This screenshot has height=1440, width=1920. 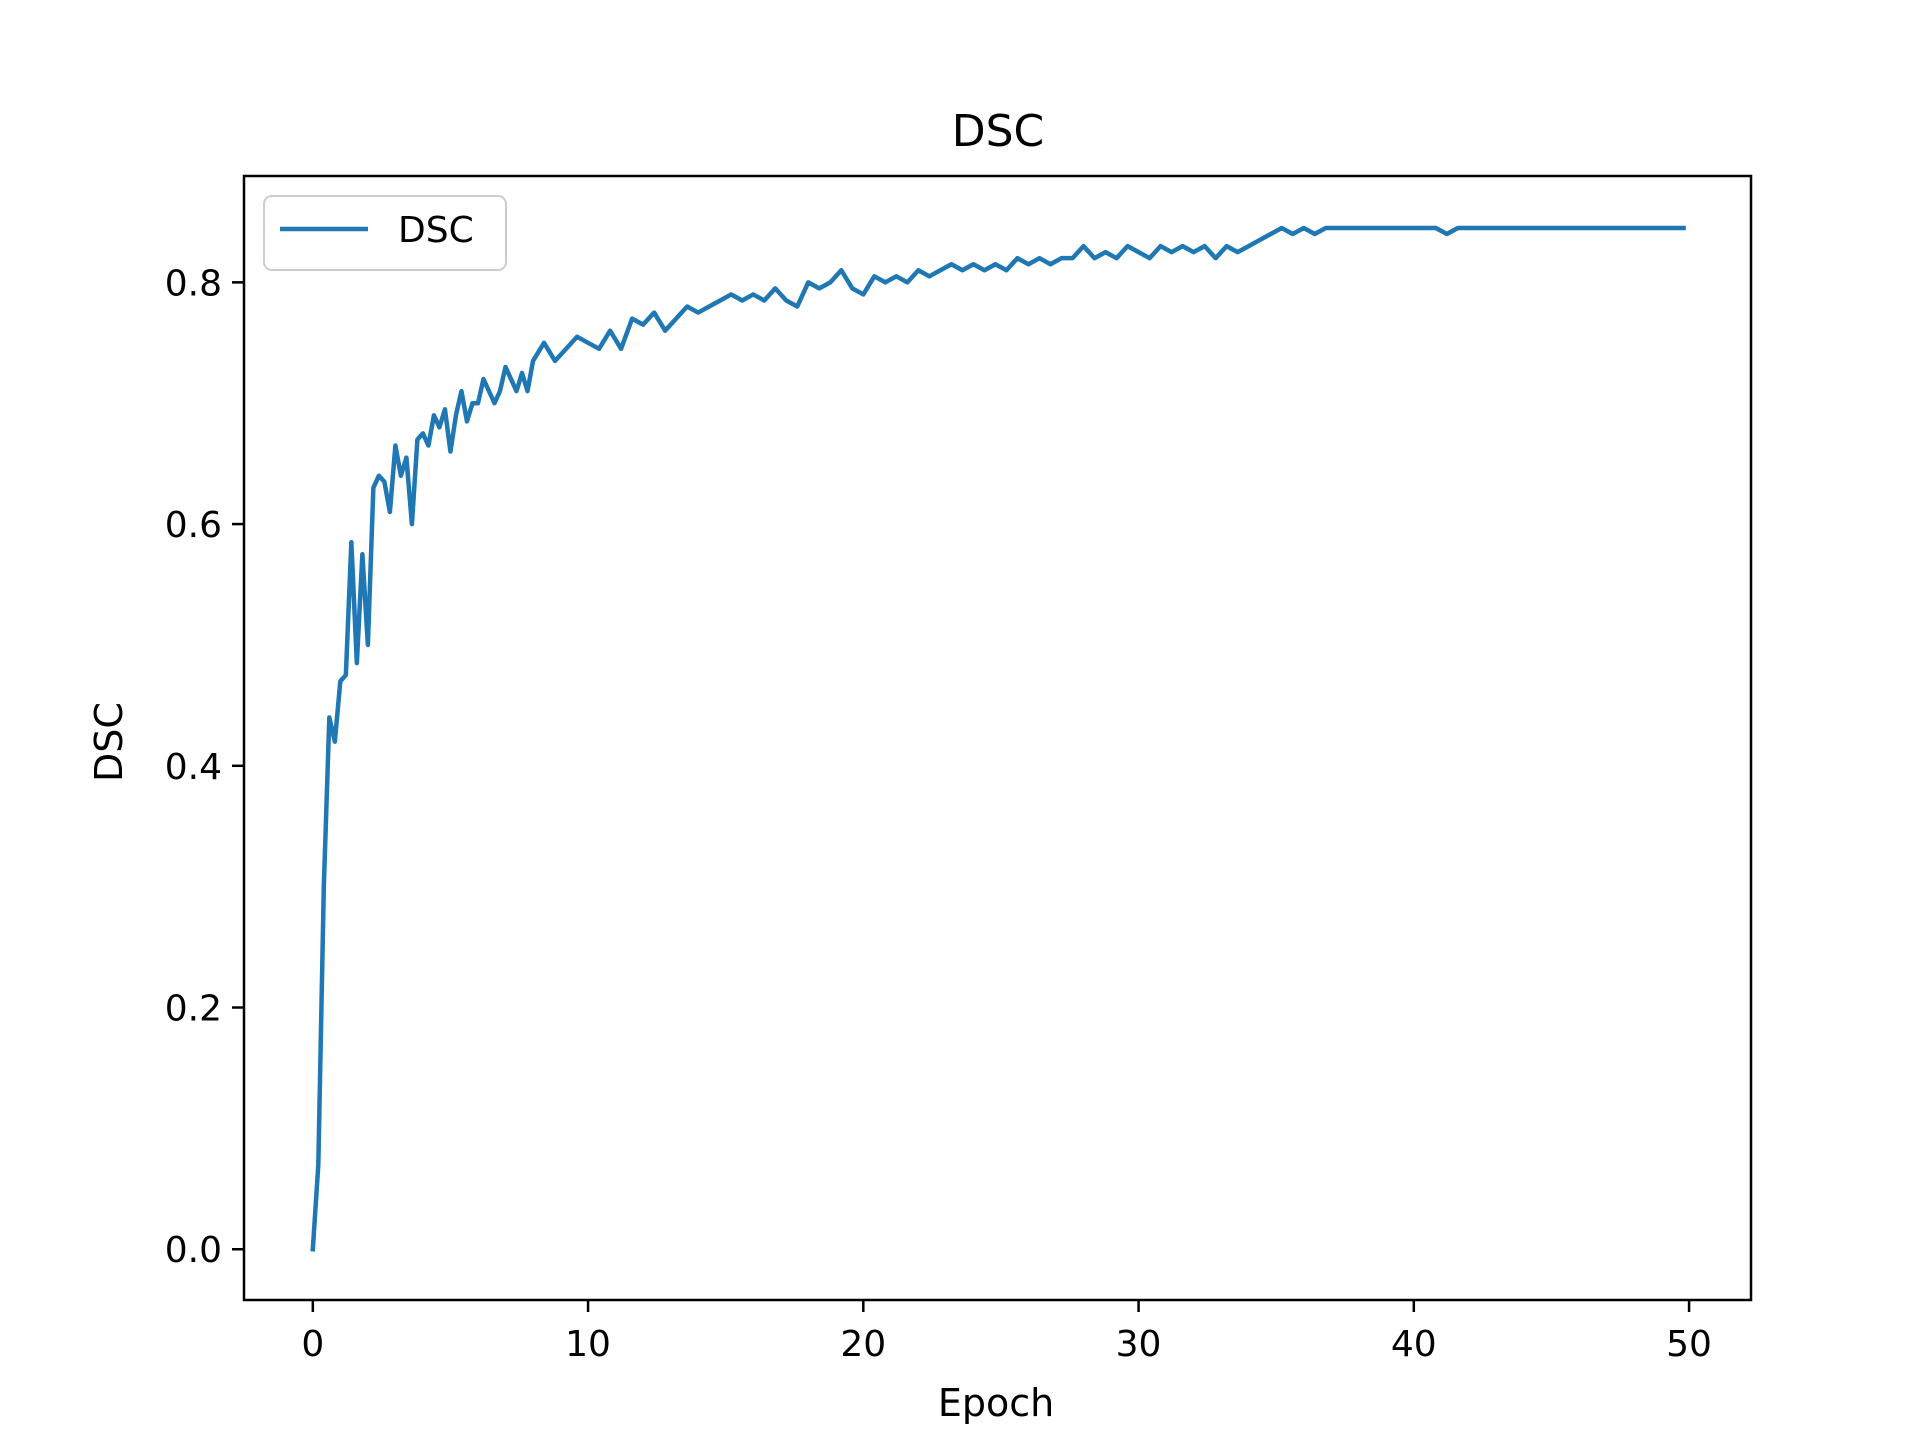 What do you see at coordinates (863, 1344) in the screenshot?
I see `x-tick-label: 20` at bounding box center [863, 1344].